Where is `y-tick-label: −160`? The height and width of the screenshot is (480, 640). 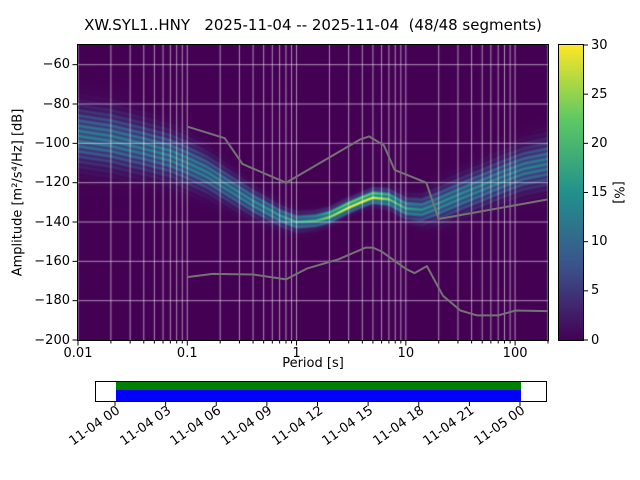 y-tick-label: −160 is located at coordinates (52, 261).